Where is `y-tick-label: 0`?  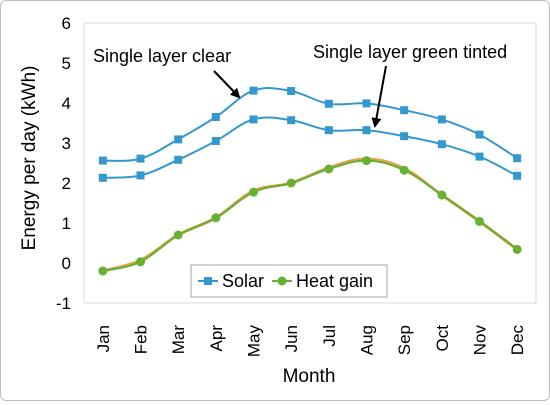 y-tick-label: 0 is located at coordinates (66, 263).